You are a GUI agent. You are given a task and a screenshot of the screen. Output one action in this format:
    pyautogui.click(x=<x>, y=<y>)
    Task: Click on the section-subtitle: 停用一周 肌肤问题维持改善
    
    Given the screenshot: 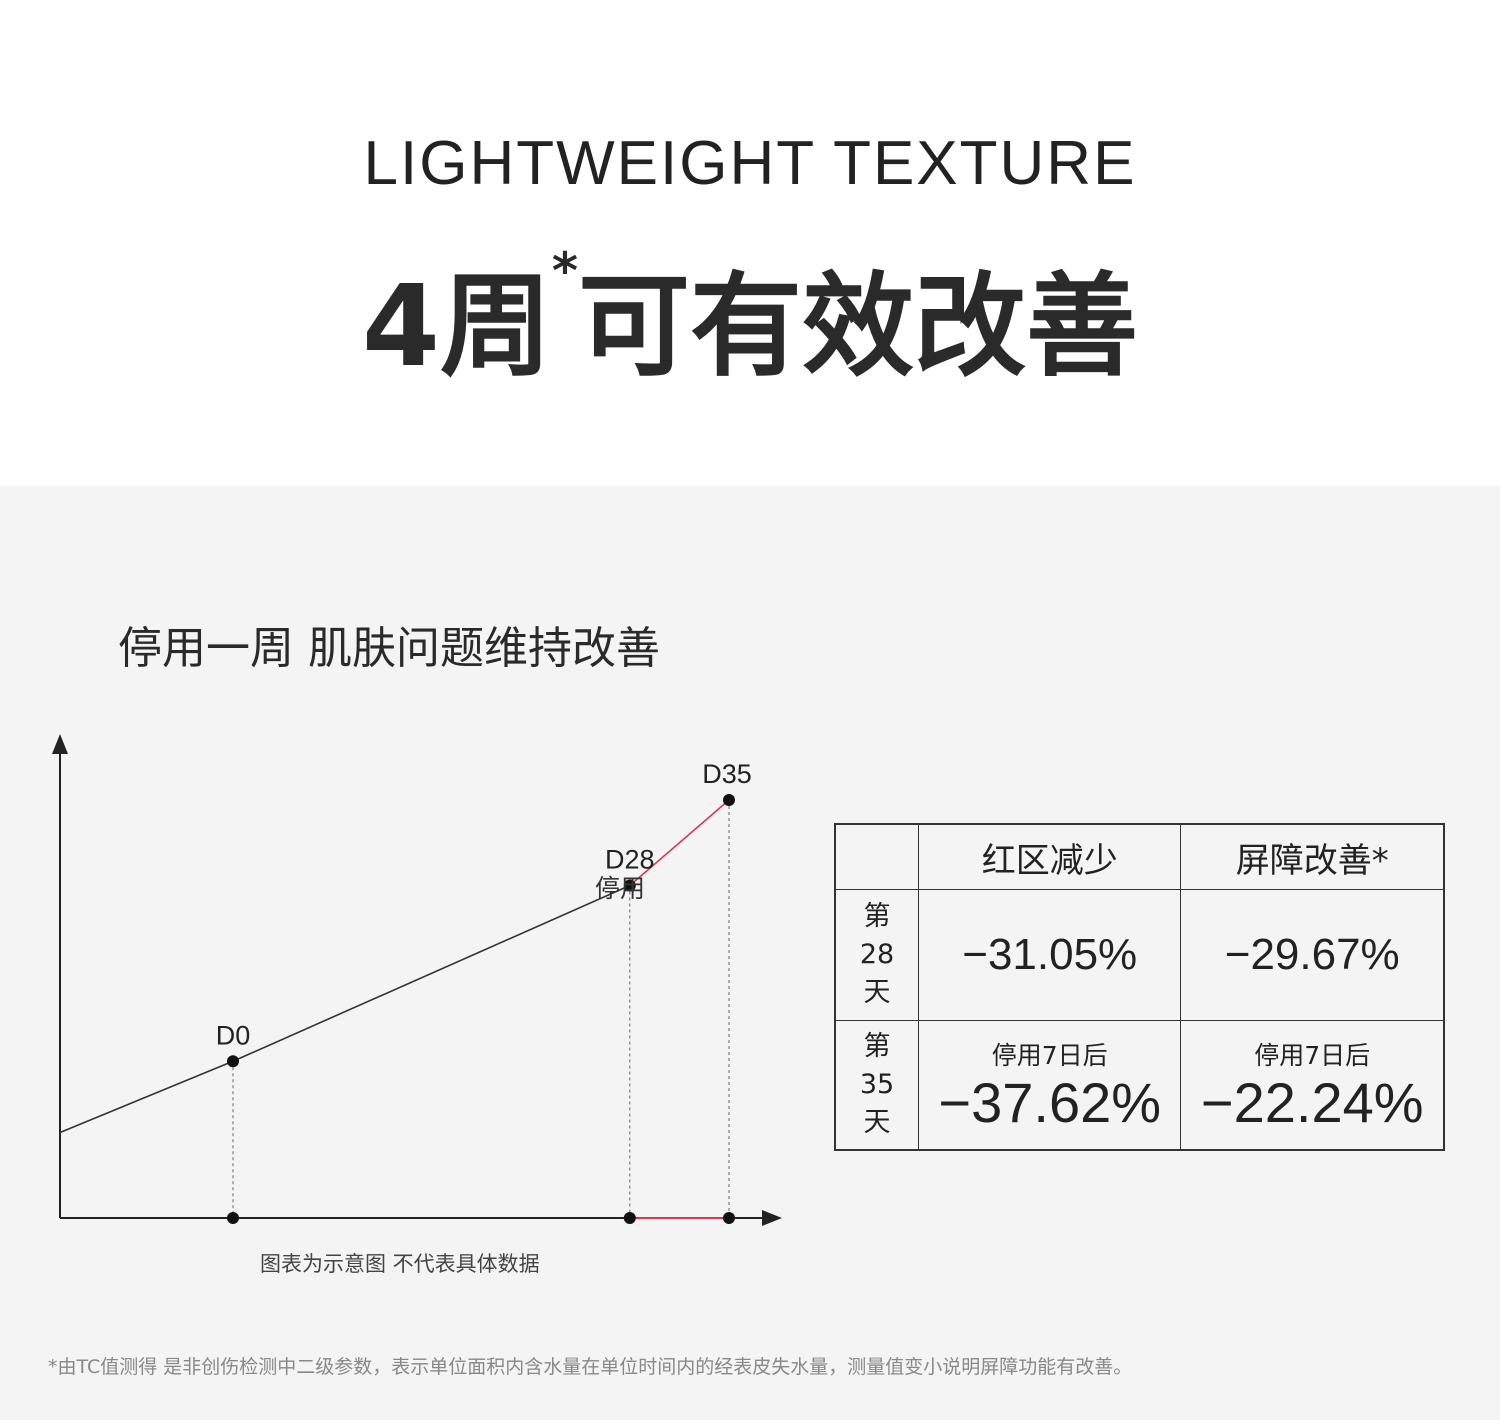 What is the action you would take?
    pyautogui.click(x=389, y=648)
    